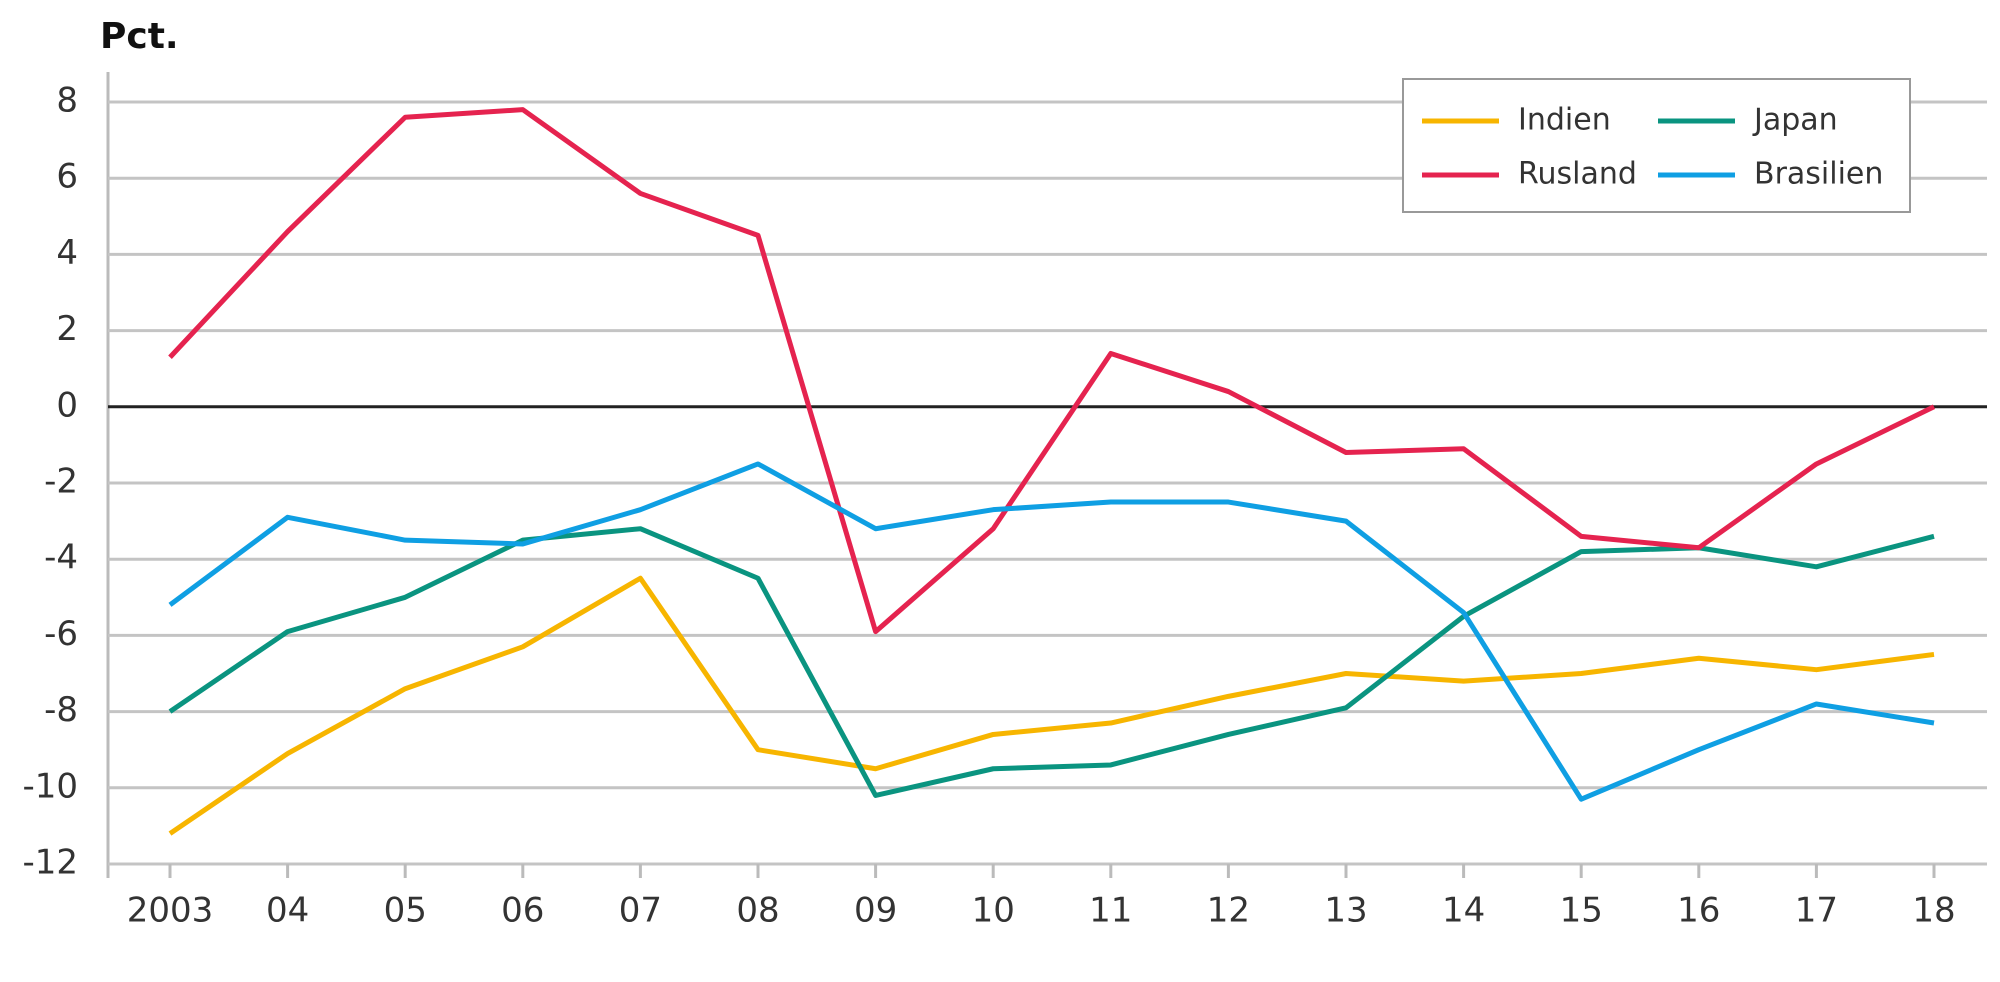 Image resolution: width=2000 pixels, height=982 pixels. Describe the element at coordinates (67, 405) in the screenshot. I see `y-tick-label: 0` at that location.